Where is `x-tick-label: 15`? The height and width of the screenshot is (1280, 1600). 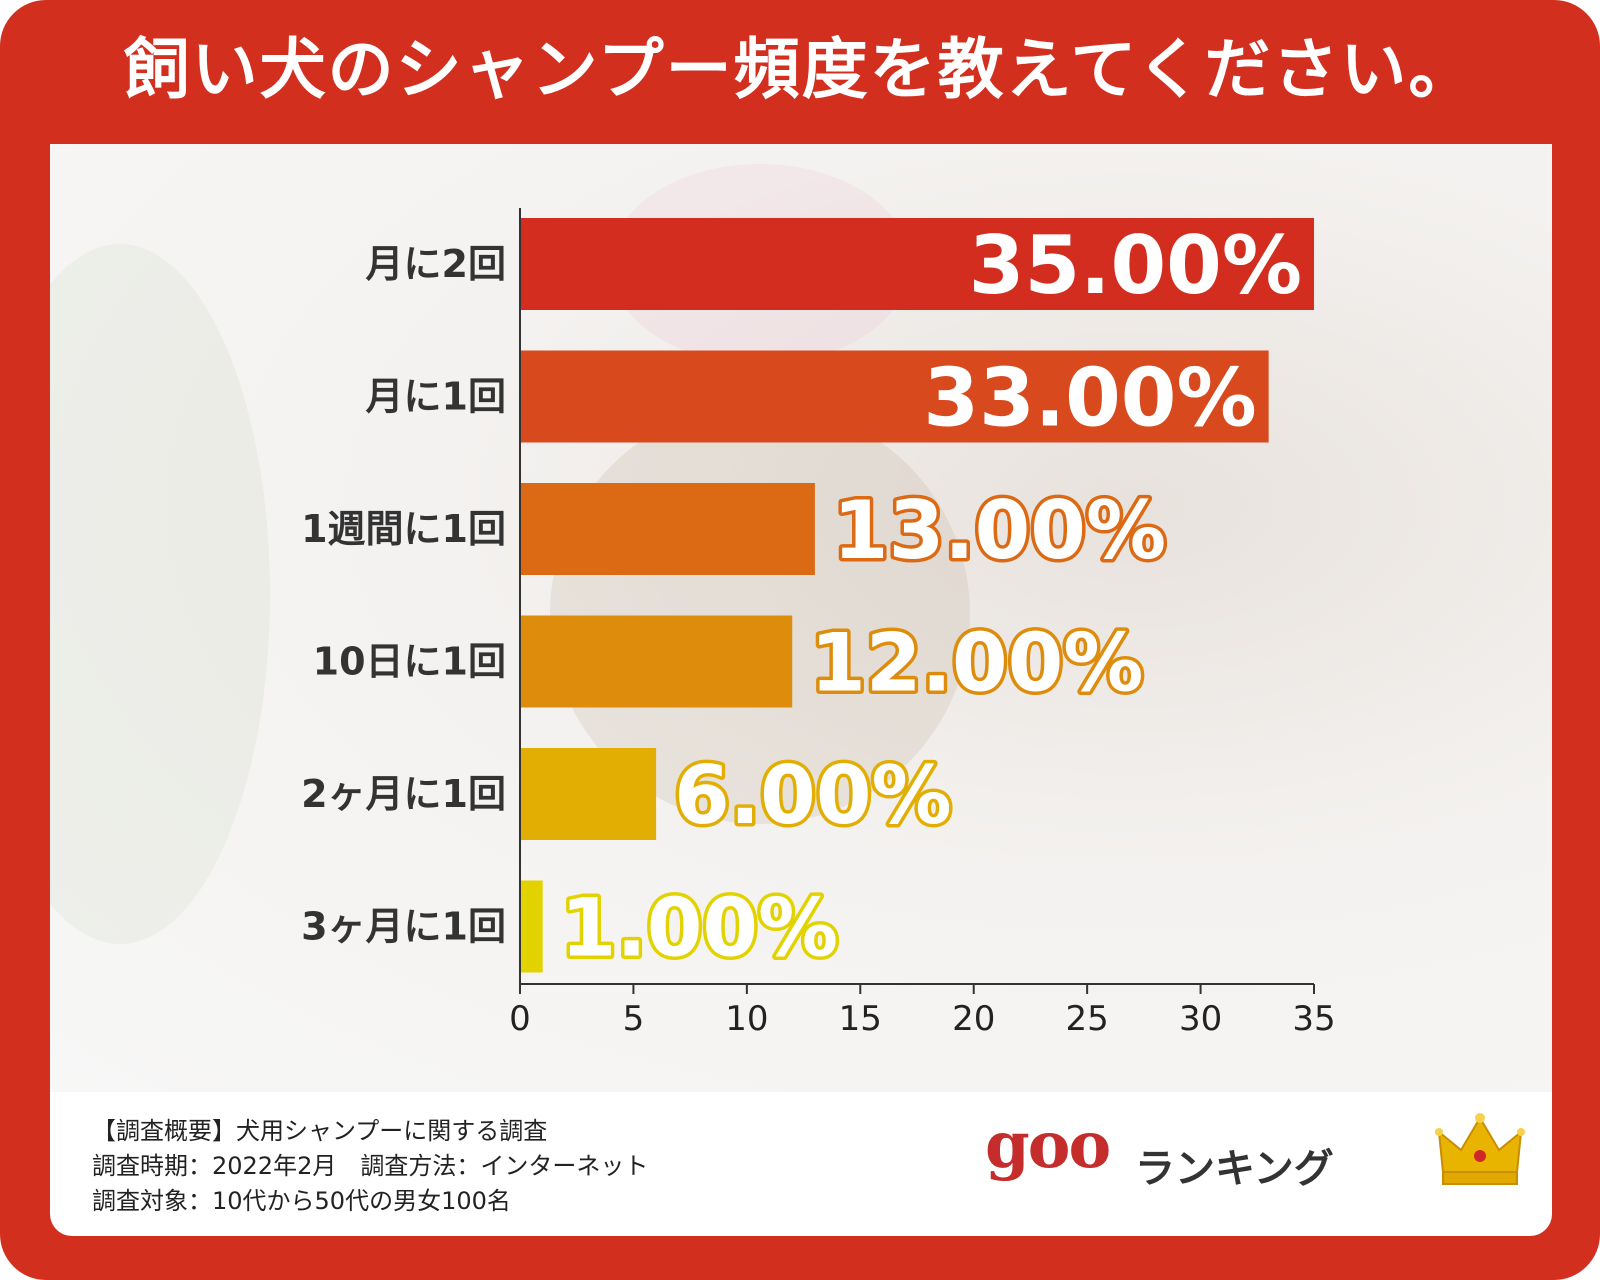
x-tick-label: 15 is located at coordinates (860, 1019).